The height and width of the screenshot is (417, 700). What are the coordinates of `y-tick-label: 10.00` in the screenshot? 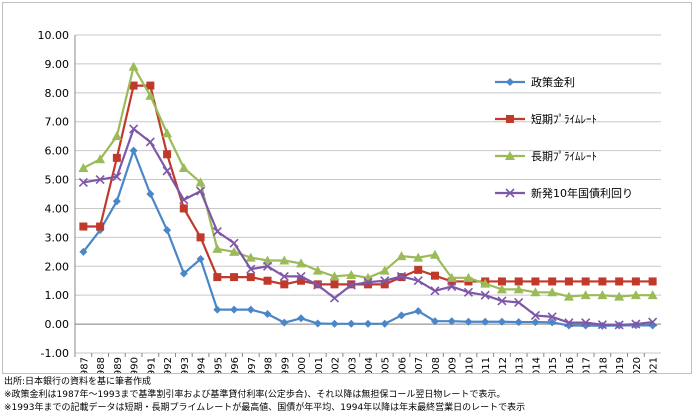 It's located at (54, 35).